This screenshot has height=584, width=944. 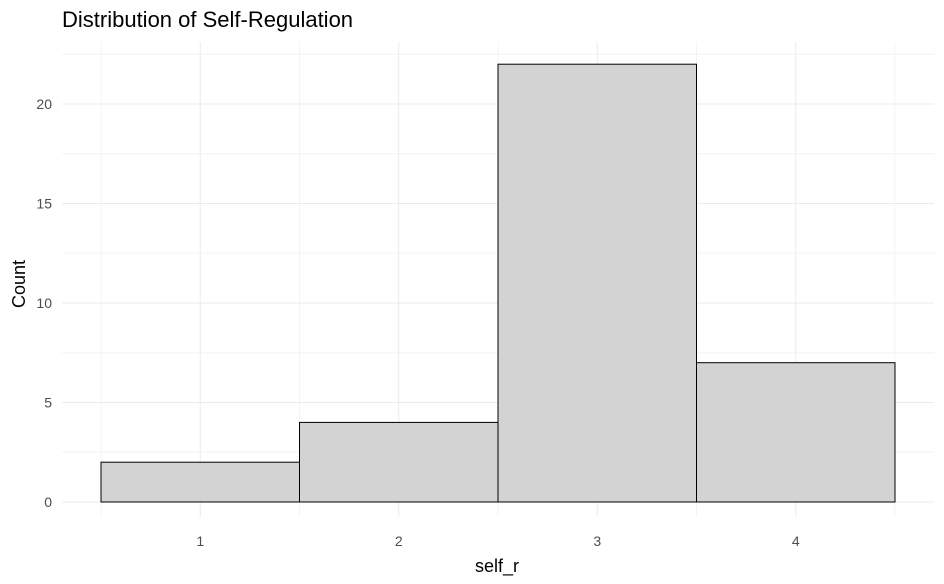 What do you see at coordinates (796, 541) in the screenshot?
I see `x-tick-label: 4` at bounding box center [796, 541].